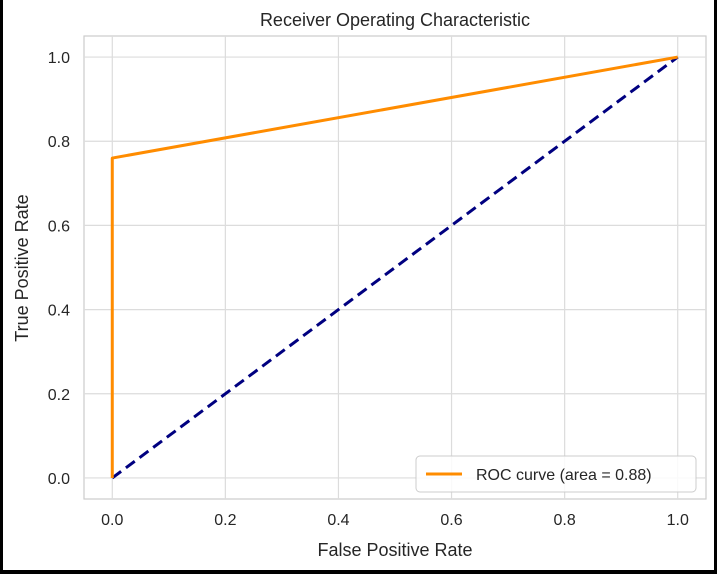  Describe the element at coordinates (22, 267) in the screenshot. I see `y-axis-label: True Positive Rate` at that location.